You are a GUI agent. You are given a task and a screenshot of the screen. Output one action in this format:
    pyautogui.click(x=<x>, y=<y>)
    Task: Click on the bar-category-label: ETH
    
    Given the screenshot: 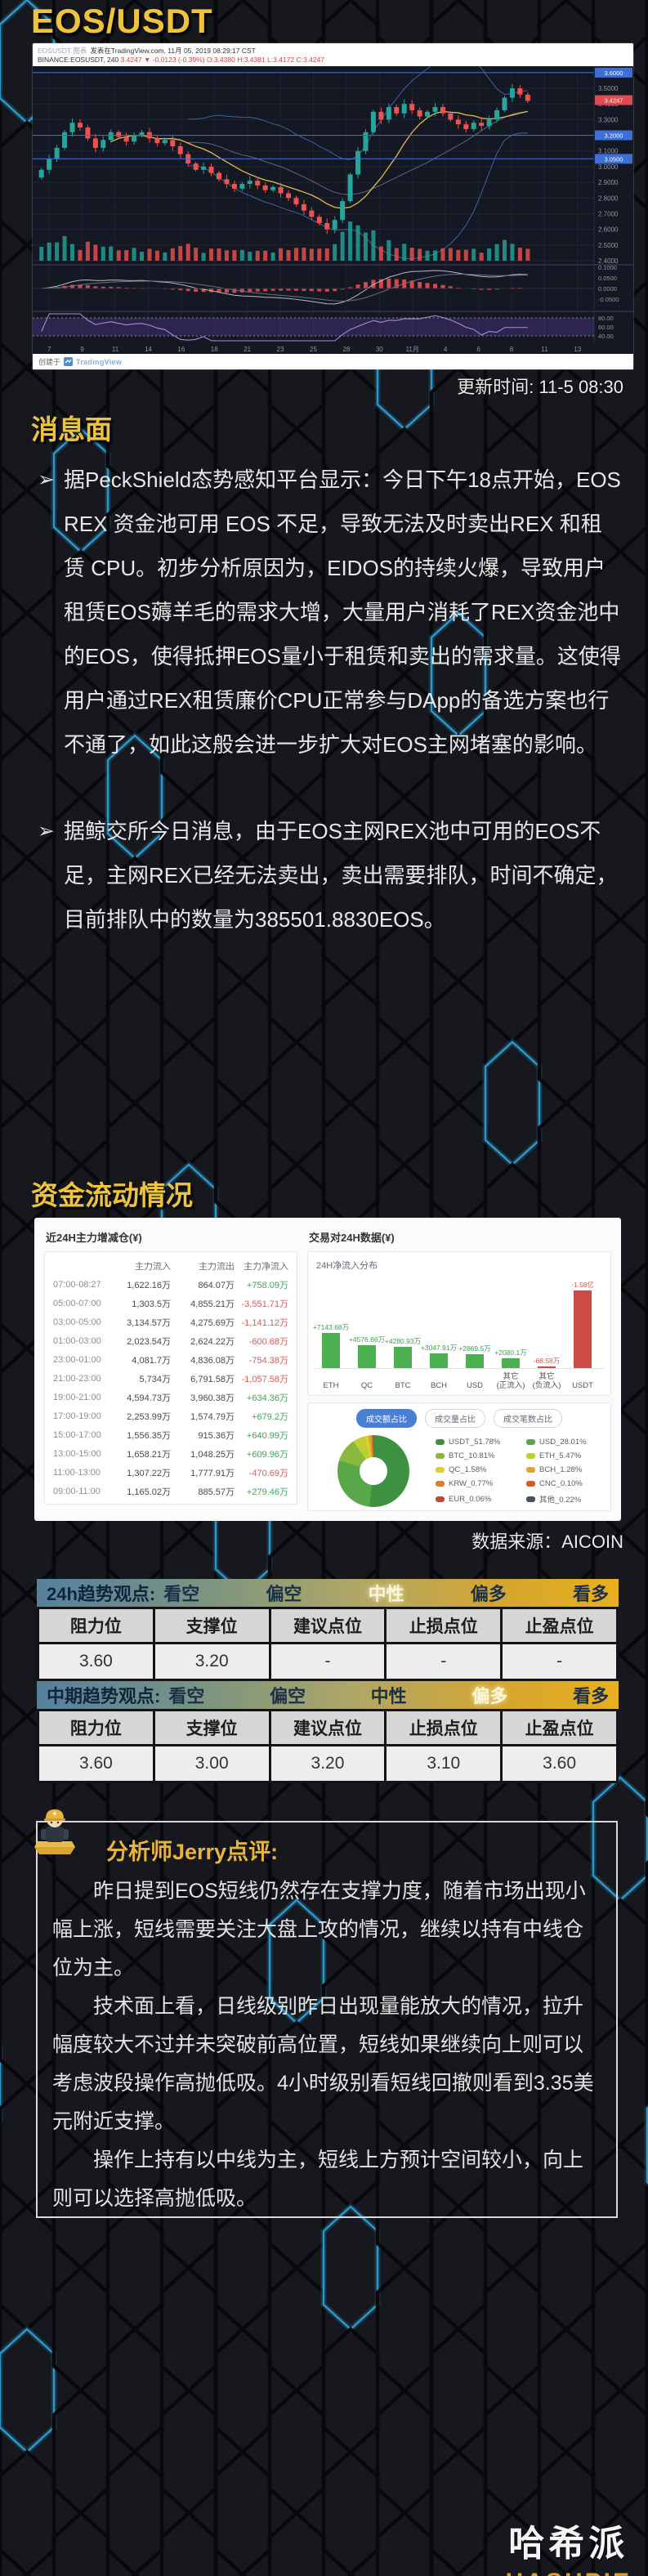 What is the action you would take?
    pyautogui.click(x=331, y=1386)
    